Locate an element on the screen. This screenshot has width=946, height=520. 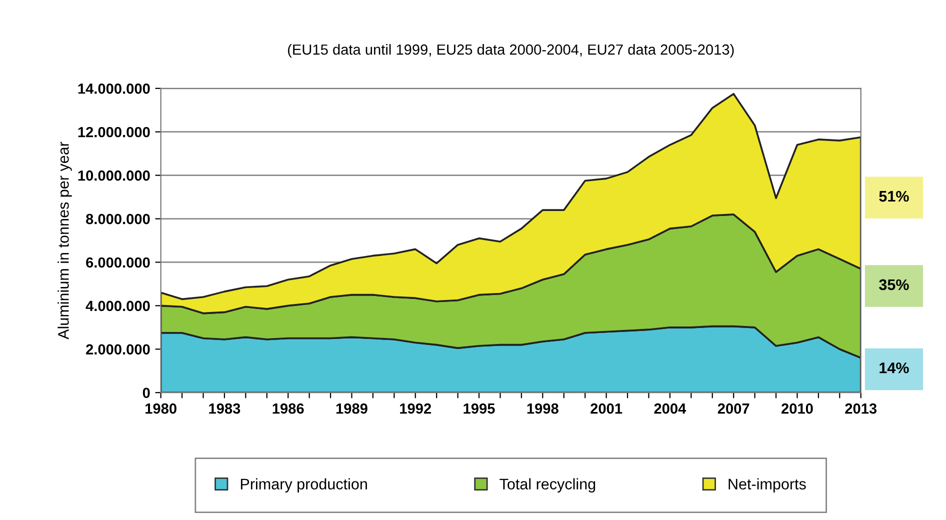
x-tick-label: 2013 is located at coordinates (861, 408).